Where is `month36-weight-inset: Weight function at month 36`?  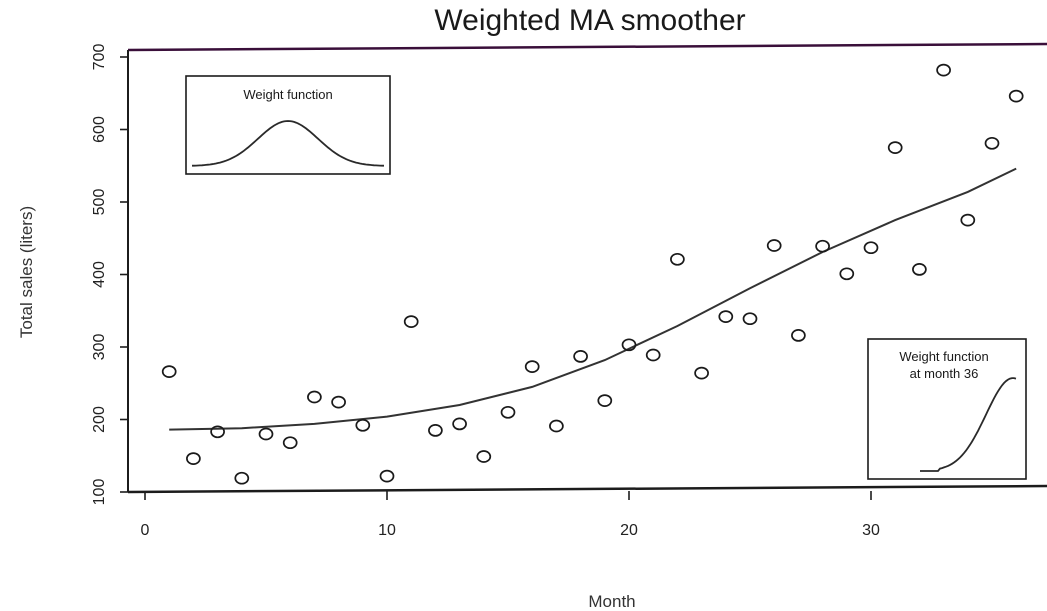 month36-weight-inset: Weight function at month 36 is located at coordinates (947, 409).